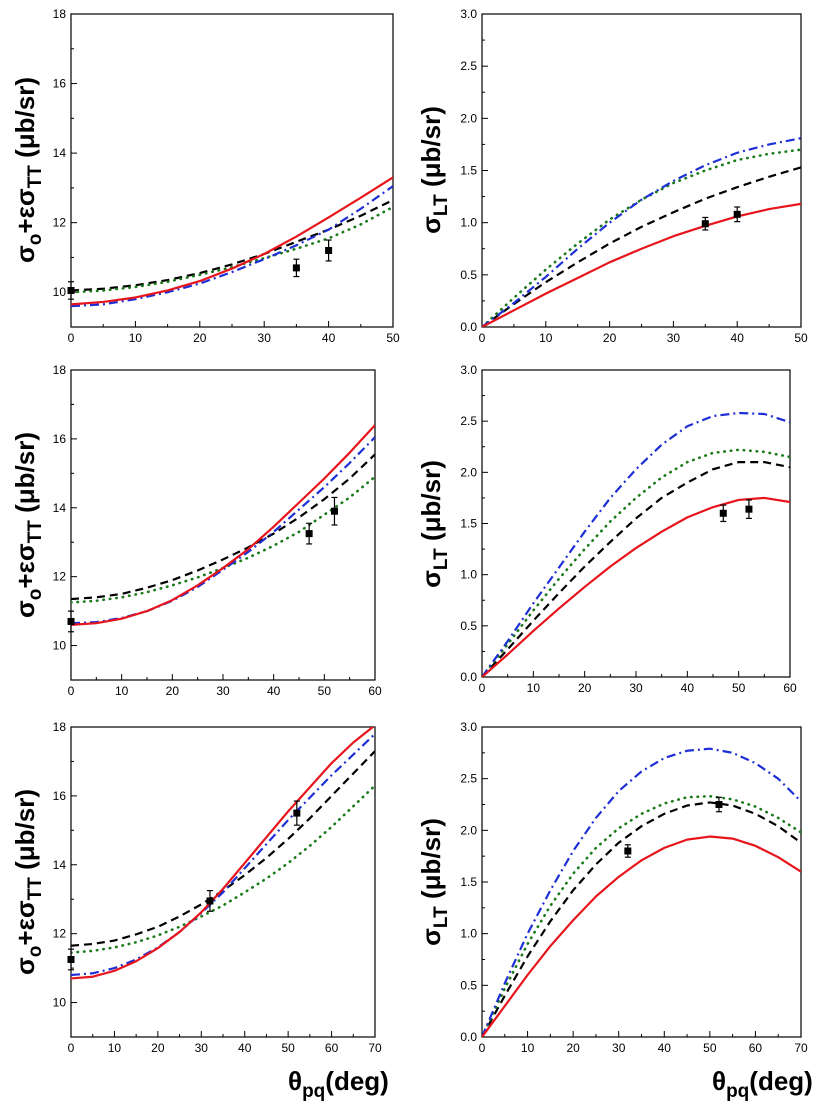 Image resolution: width=830 pixels, height=1109 pixels. What do you see at coordinates (434, 524) in the screenshot?
I see `y-axis-label: σLT (μb/sr)` at bounding box center [434, 524].